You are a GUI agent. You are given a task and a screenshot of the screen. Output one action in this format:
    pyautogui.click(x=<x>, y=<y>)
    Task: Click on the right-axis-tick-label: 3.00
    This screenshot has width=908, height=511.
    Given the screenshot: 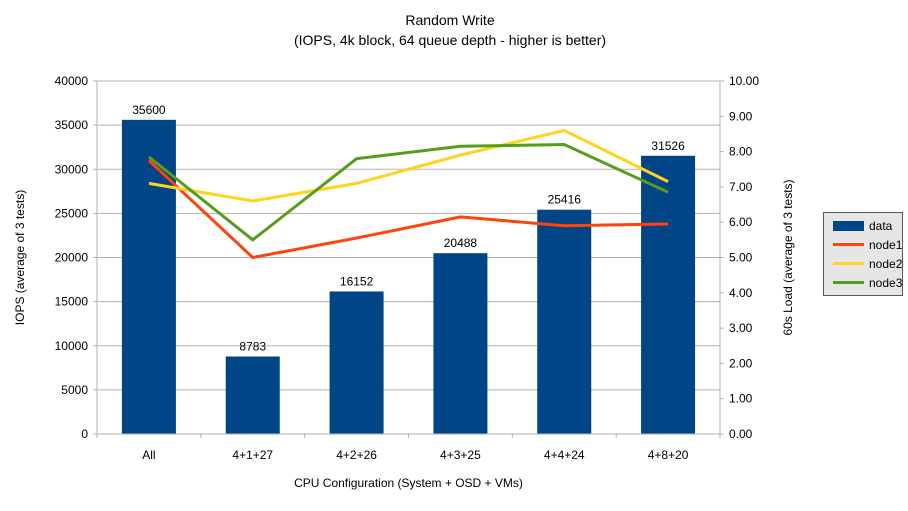 What is the action you would take?
    pyautogui.click(x=741, y=328)
    